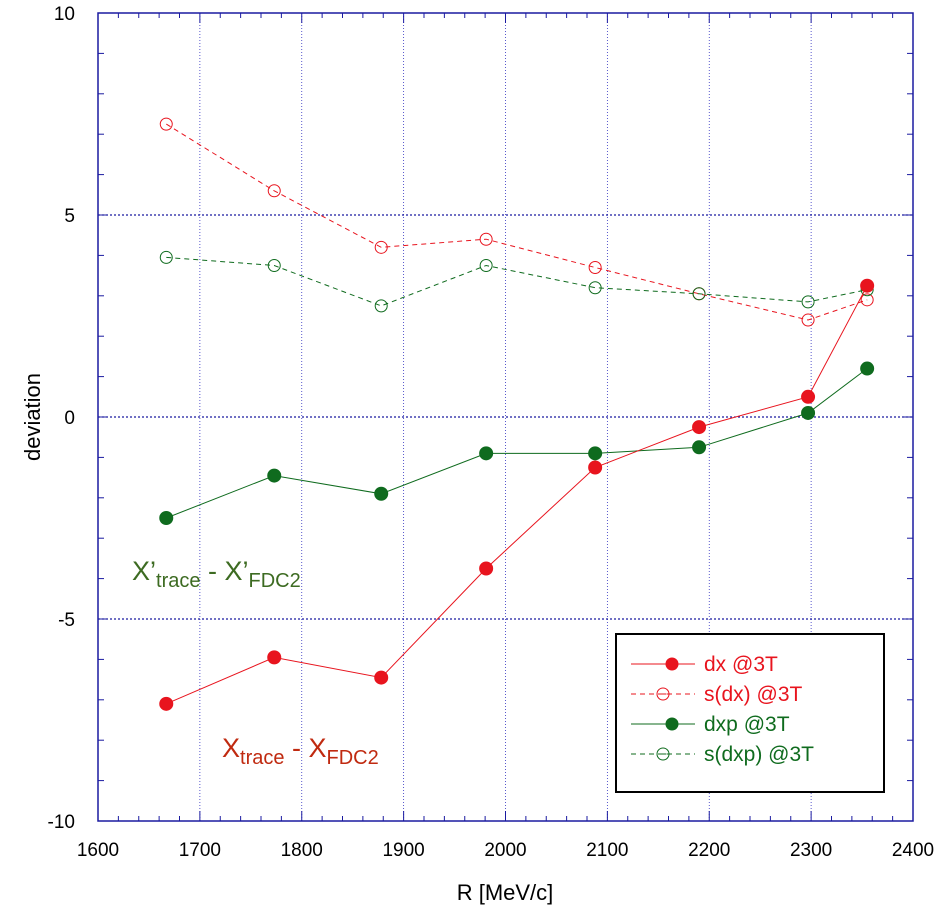 The image size is (943, 914). I want to click on y-tick-label: 5, so click(69, 216).